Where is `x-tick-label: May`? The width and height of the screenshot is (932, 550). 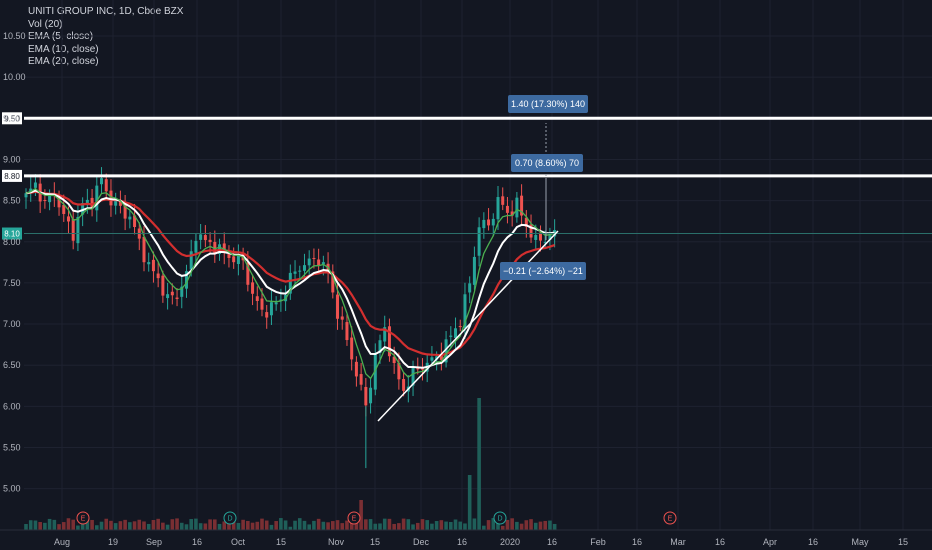 x-tick-label: May is located at coordinates (860, 542).